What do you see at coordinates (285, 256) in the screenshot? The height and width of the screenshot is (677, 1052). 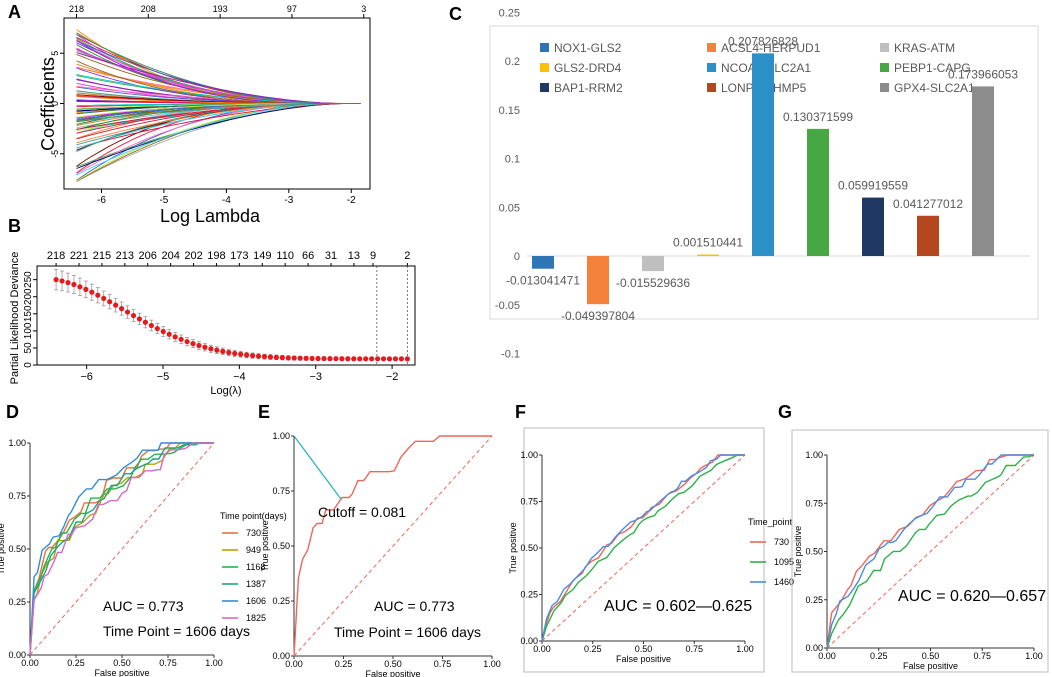 I see `top-tick-label-b: 110` at bounding box center [285, 256].